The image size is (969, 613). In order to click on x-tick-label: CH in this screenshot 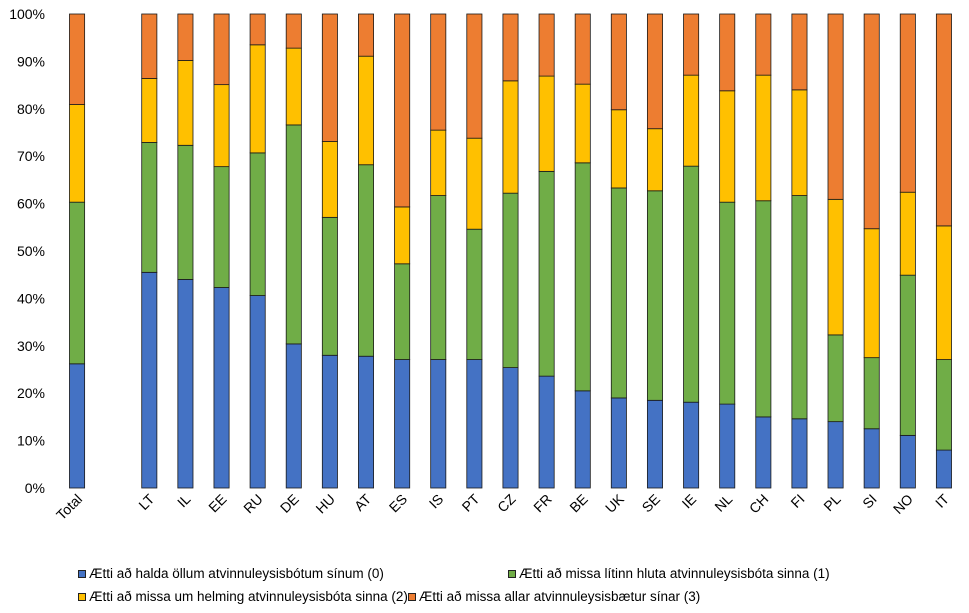, I will do `click(759, 504)`.